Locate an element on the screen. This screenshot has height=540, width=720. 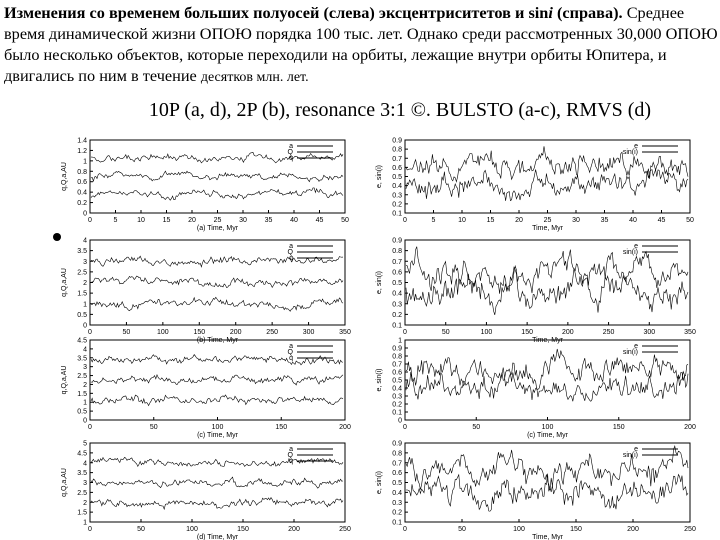
x-tick-label: 250 is located at coordinates (609, 332).